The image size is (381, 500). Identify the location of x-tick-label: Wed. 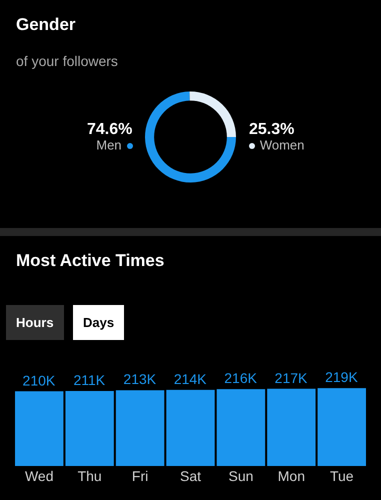
(39, 476).